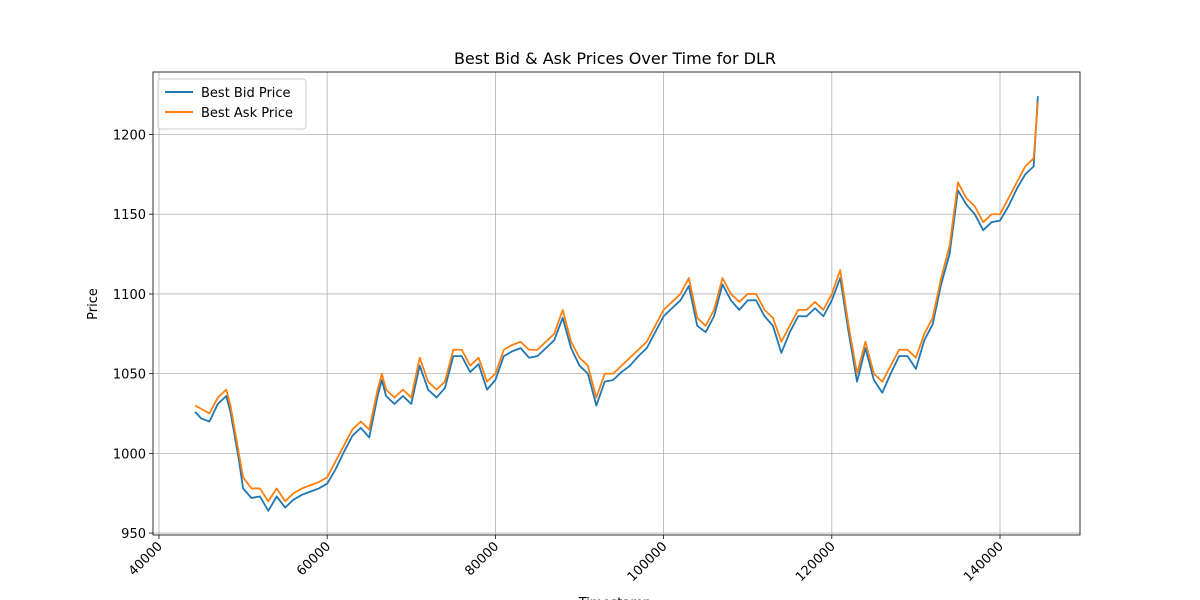 This screenshot has height=600, width=1200. Describe the element at coordinates (247, 113) in the screenshot. I see `legend-label: Best Ask Price` at that location.